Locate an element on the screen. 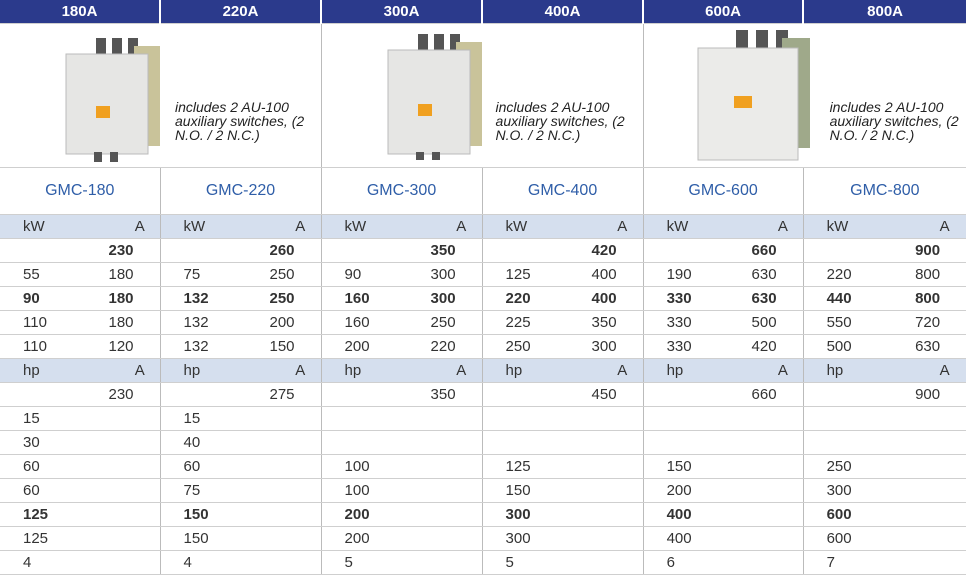  cell: 450 is located at coordinates (603, 394).